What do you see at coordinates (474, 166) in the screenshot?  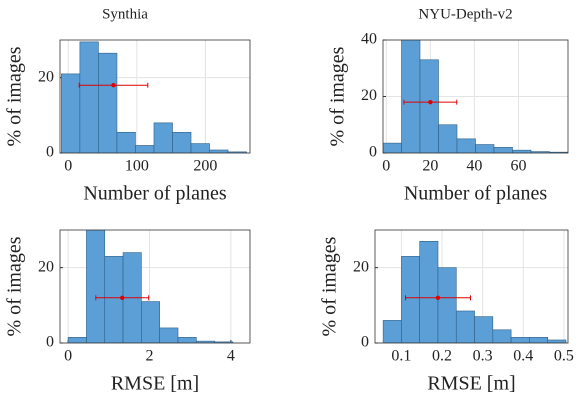 I see `x-tick-label: 40` at bounding box center [474, 166].